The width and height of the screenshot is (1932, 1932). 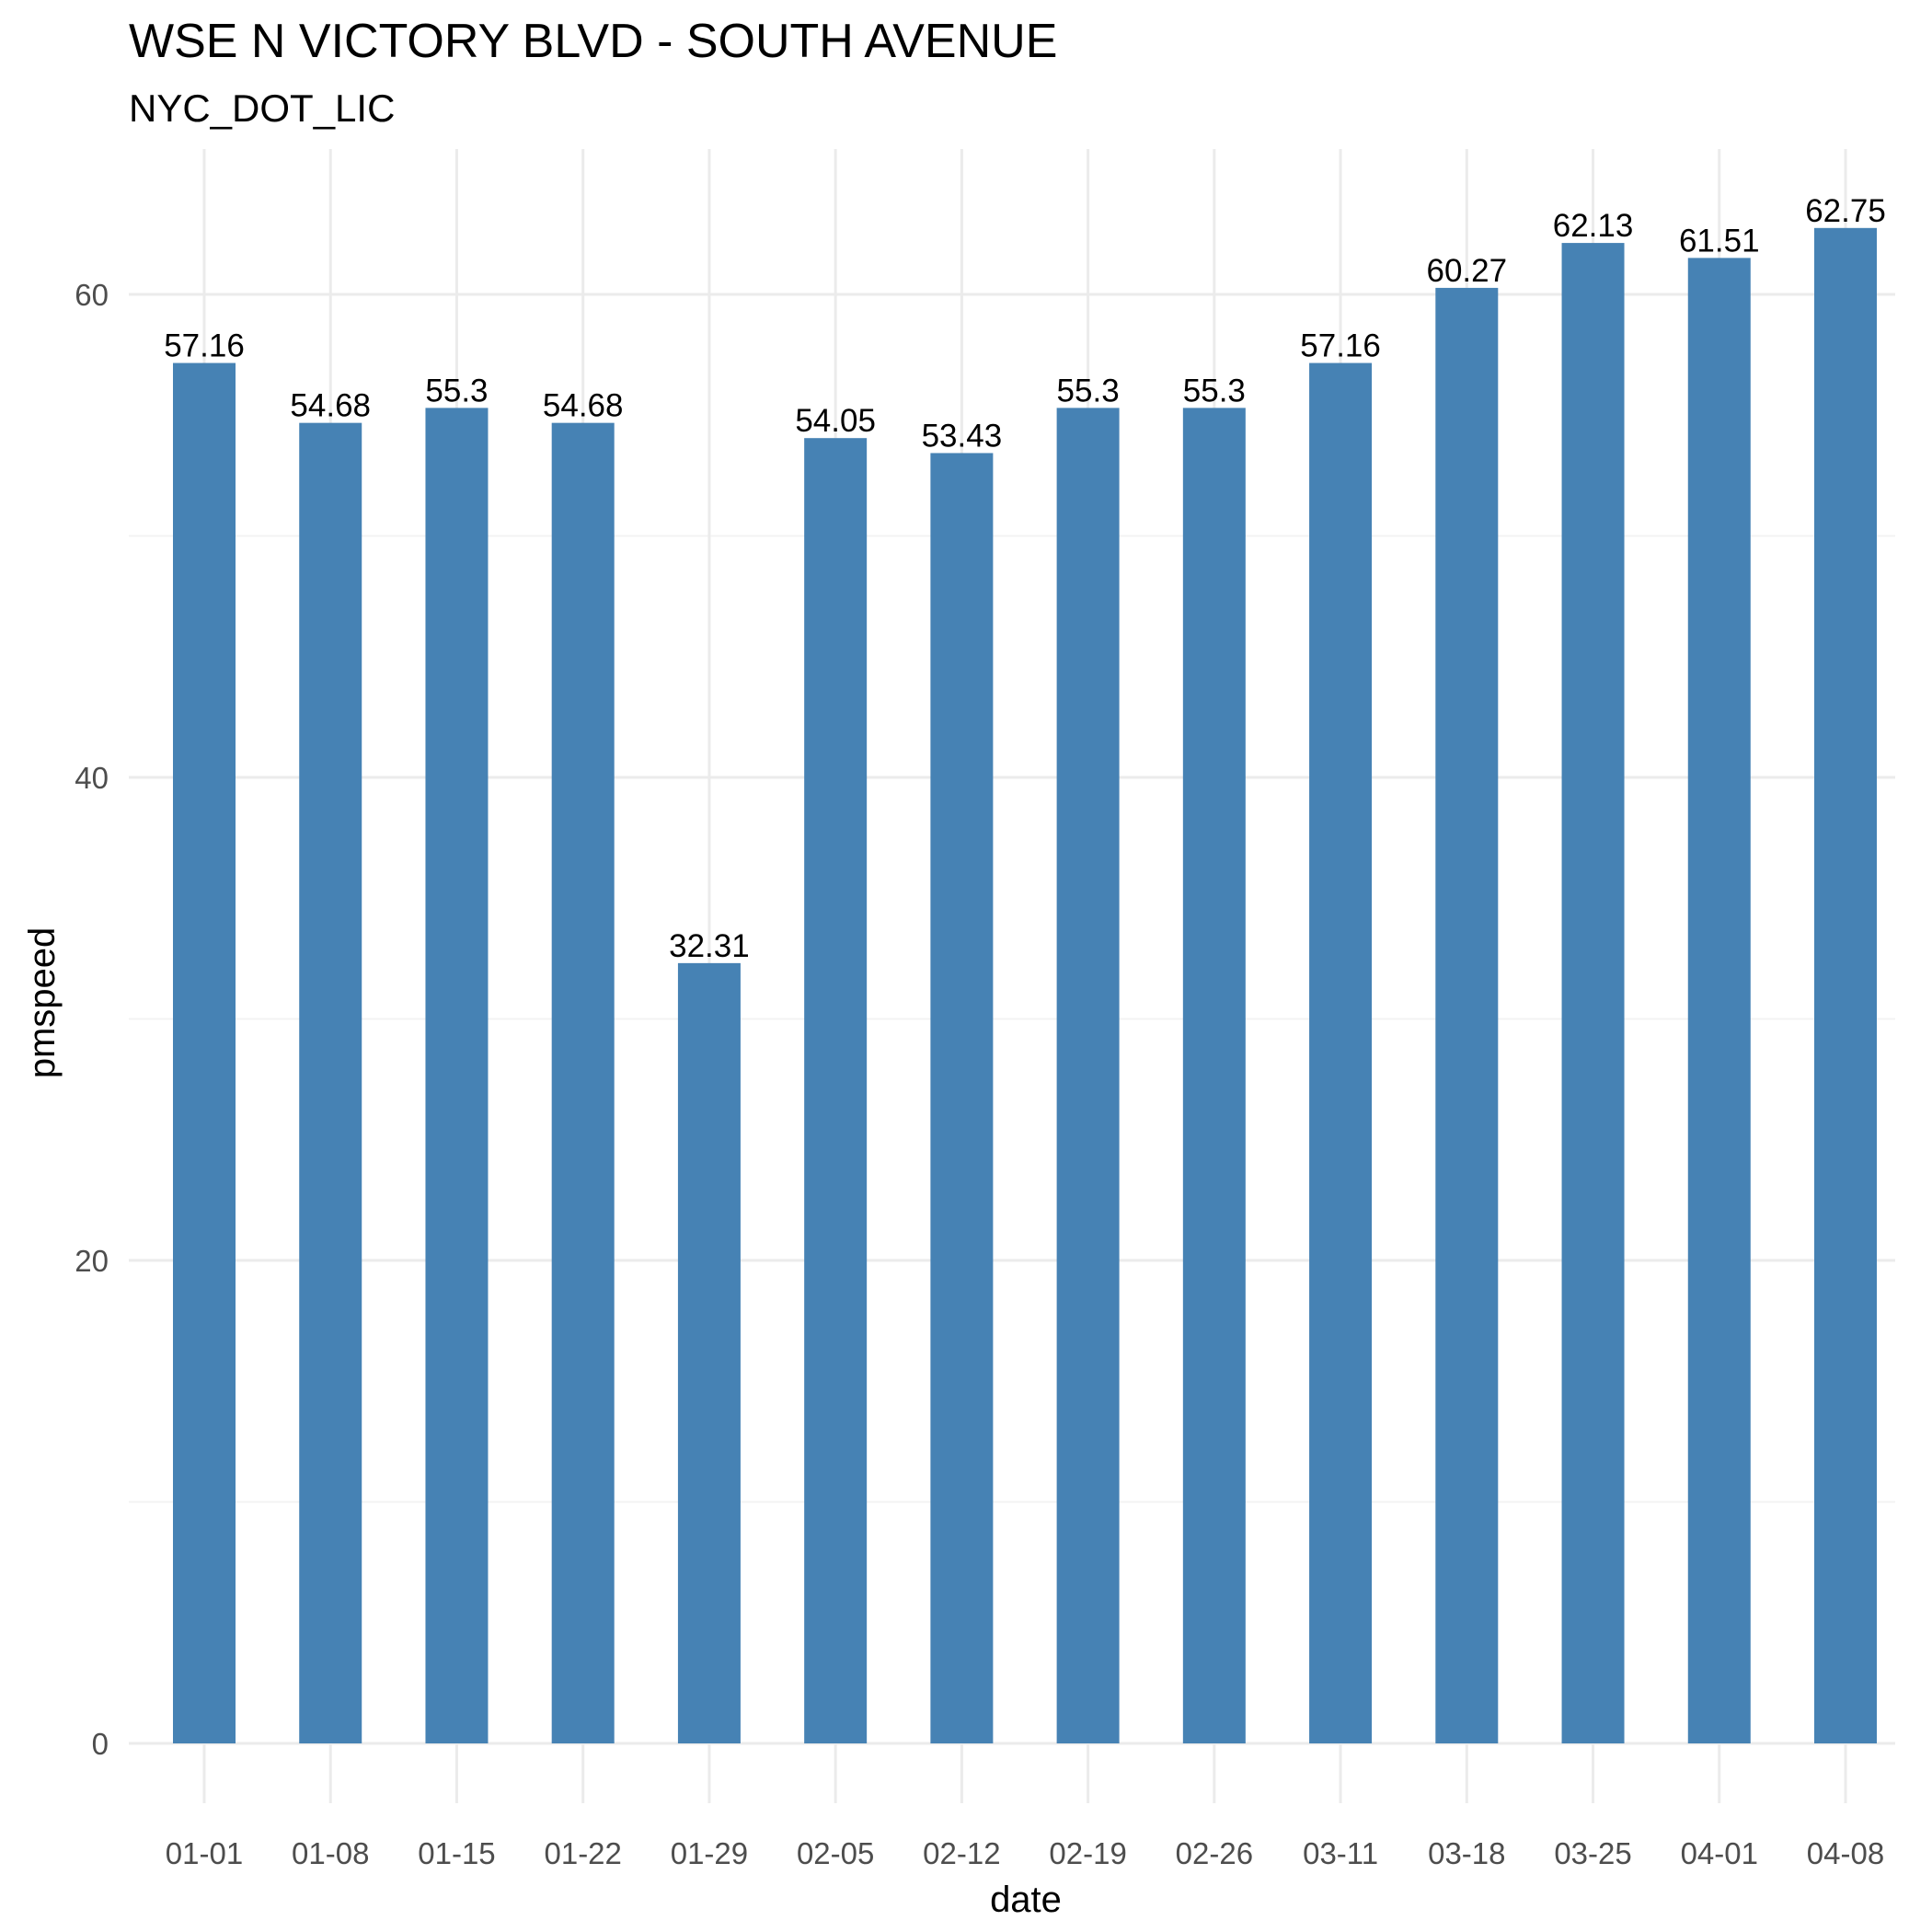 What do you see at coordinates (1719, 1853) in the screenshot?
I see `x-tick-label: 04-01` at bounding box center [1719, 1853].